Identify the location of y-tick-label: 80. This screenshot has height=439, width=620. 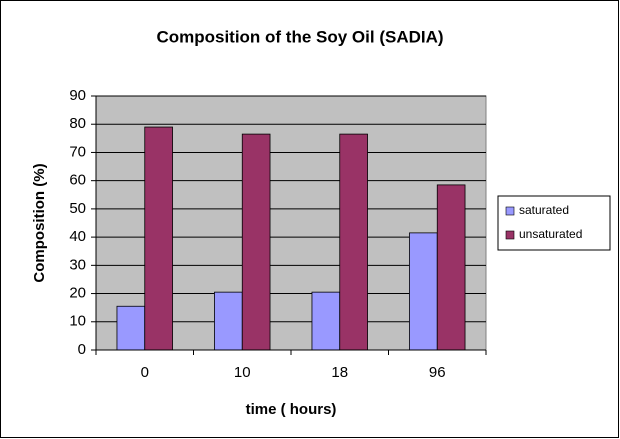
(77, 123).